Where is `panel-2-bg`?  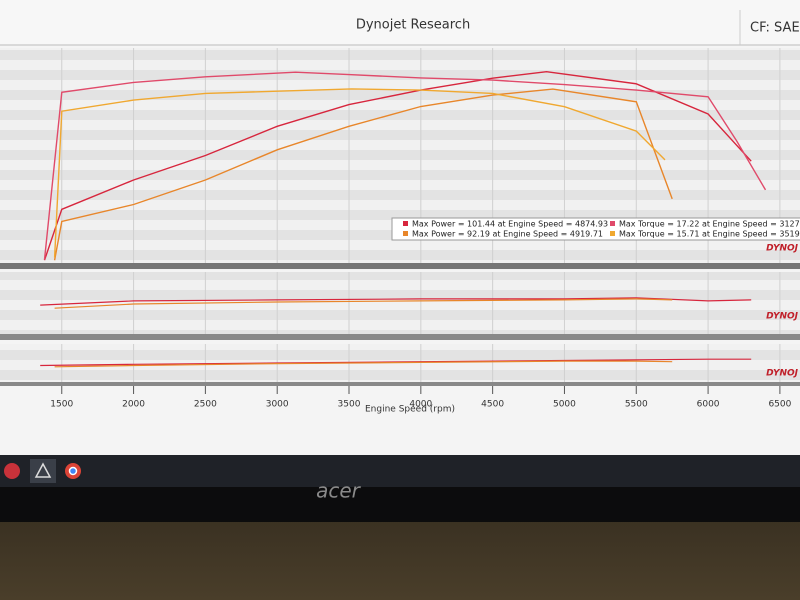
panel-2-bg is located at coordinates (400, 303).